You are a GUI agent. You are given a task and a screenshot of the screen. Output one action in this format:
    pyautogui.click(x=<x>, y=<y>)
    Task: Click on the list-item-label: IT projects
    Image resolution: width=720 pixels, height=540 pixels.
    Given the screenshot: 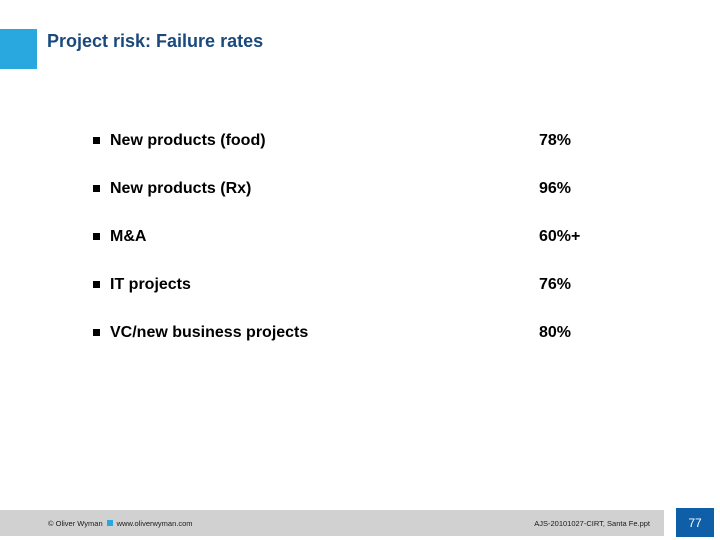 What is the action you would take?
    pyautogui.click(x=150, y=284)
    